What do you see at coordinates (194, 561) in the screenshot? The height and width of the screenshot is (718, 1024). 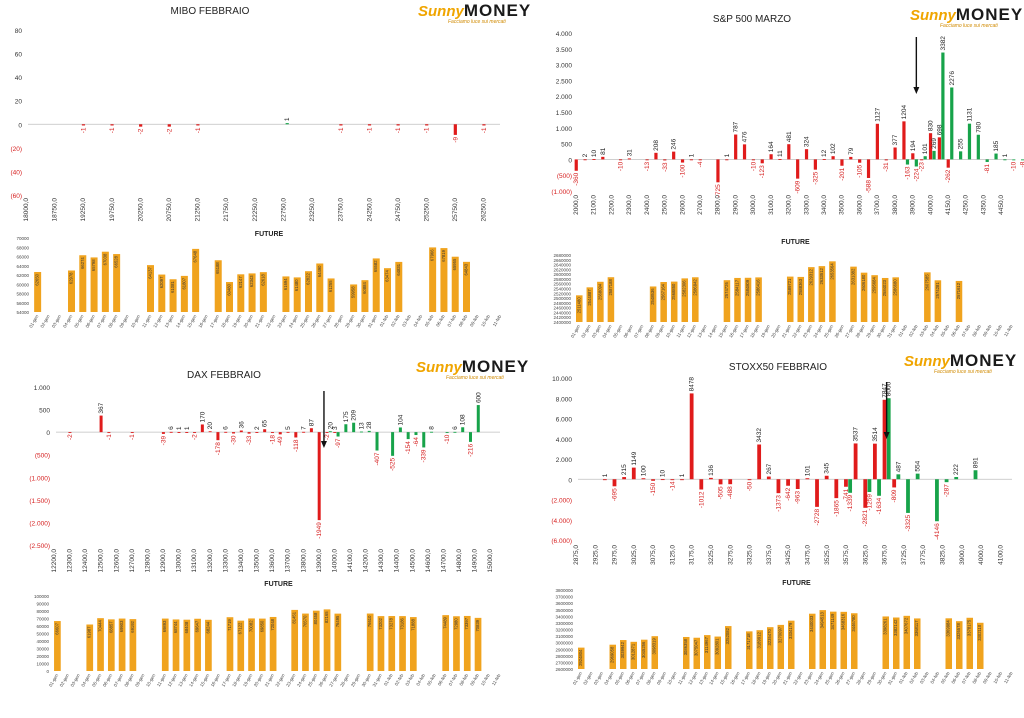 I see `x-tick-label: 13100,0` at bounding box center [194, 561].